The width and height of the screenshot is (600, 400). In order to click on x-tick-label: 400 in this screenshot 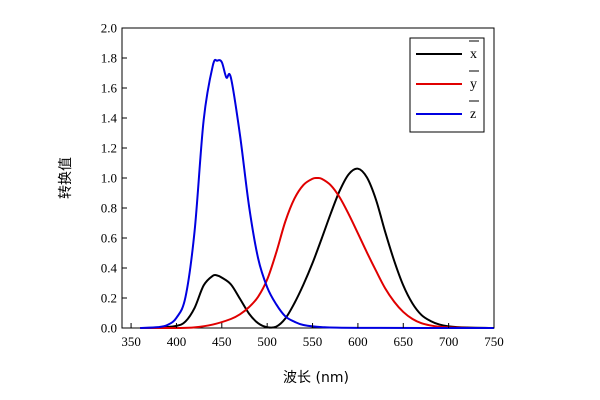, I will do `click(177, 341)`.